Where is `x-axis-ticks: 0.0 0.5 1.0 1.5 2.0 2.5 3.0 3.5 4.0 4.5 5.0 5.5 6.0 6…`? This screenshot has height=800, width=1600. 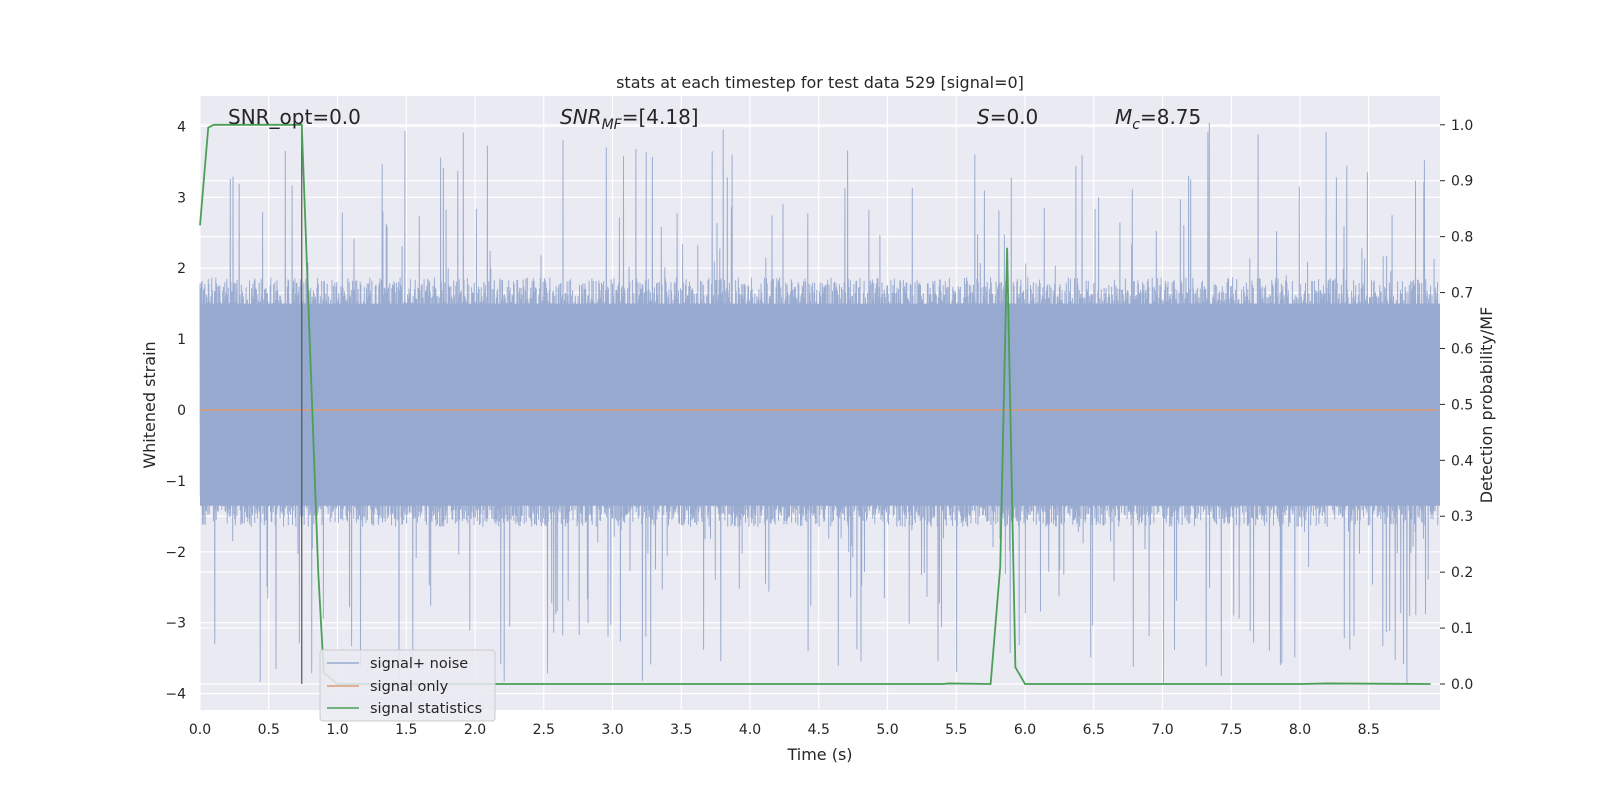
x-axis-ticks: 0.0 0.5 1.0 1.5 2.0 2.5 3.0 3.5 4.0 4.5 5.0 5.5 6.0 6… is located at coordinates (784, 730).